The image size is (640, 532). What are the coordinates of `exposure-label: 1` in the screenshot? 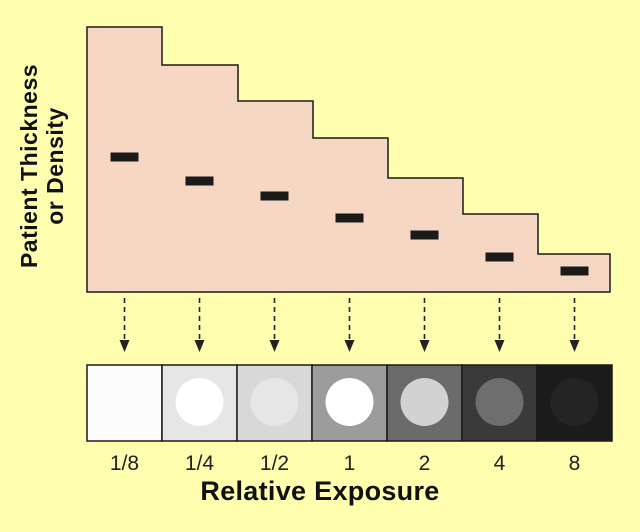 It's located at (350, 463).